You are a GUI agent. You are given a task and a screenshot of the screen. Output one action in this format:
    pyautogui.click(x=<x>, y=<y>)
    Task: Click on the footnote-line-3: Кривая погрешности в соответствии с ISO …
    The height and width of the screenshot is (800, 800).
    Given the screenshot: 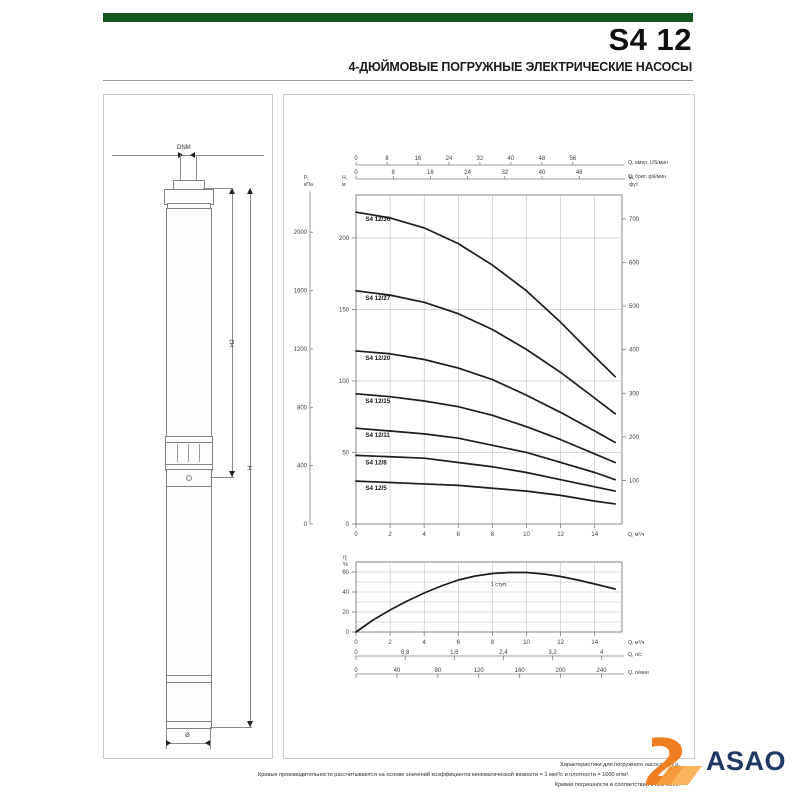 What is the action you would take?
    pyautogui.click(x=617, y=785)
    